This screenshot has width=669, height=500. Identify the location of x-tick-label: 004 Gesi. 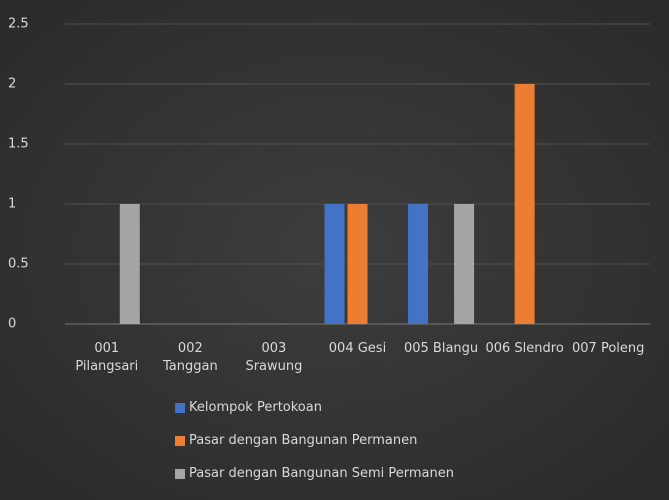
(357, 348).